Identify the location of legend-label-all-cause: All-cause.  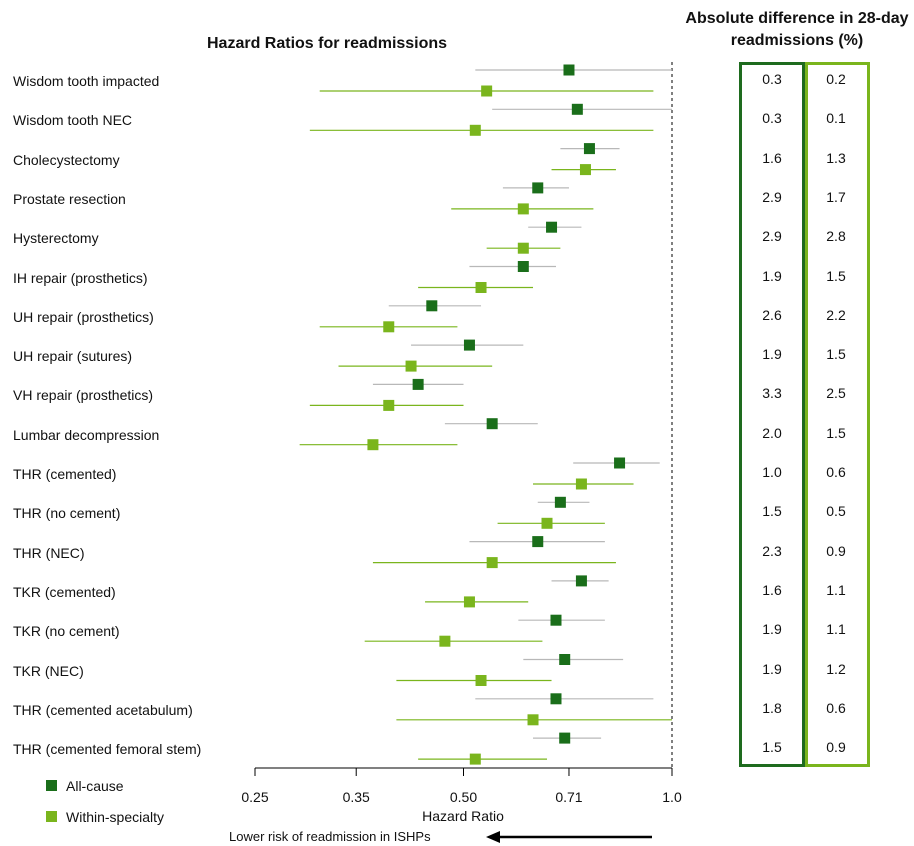
(95, 786).